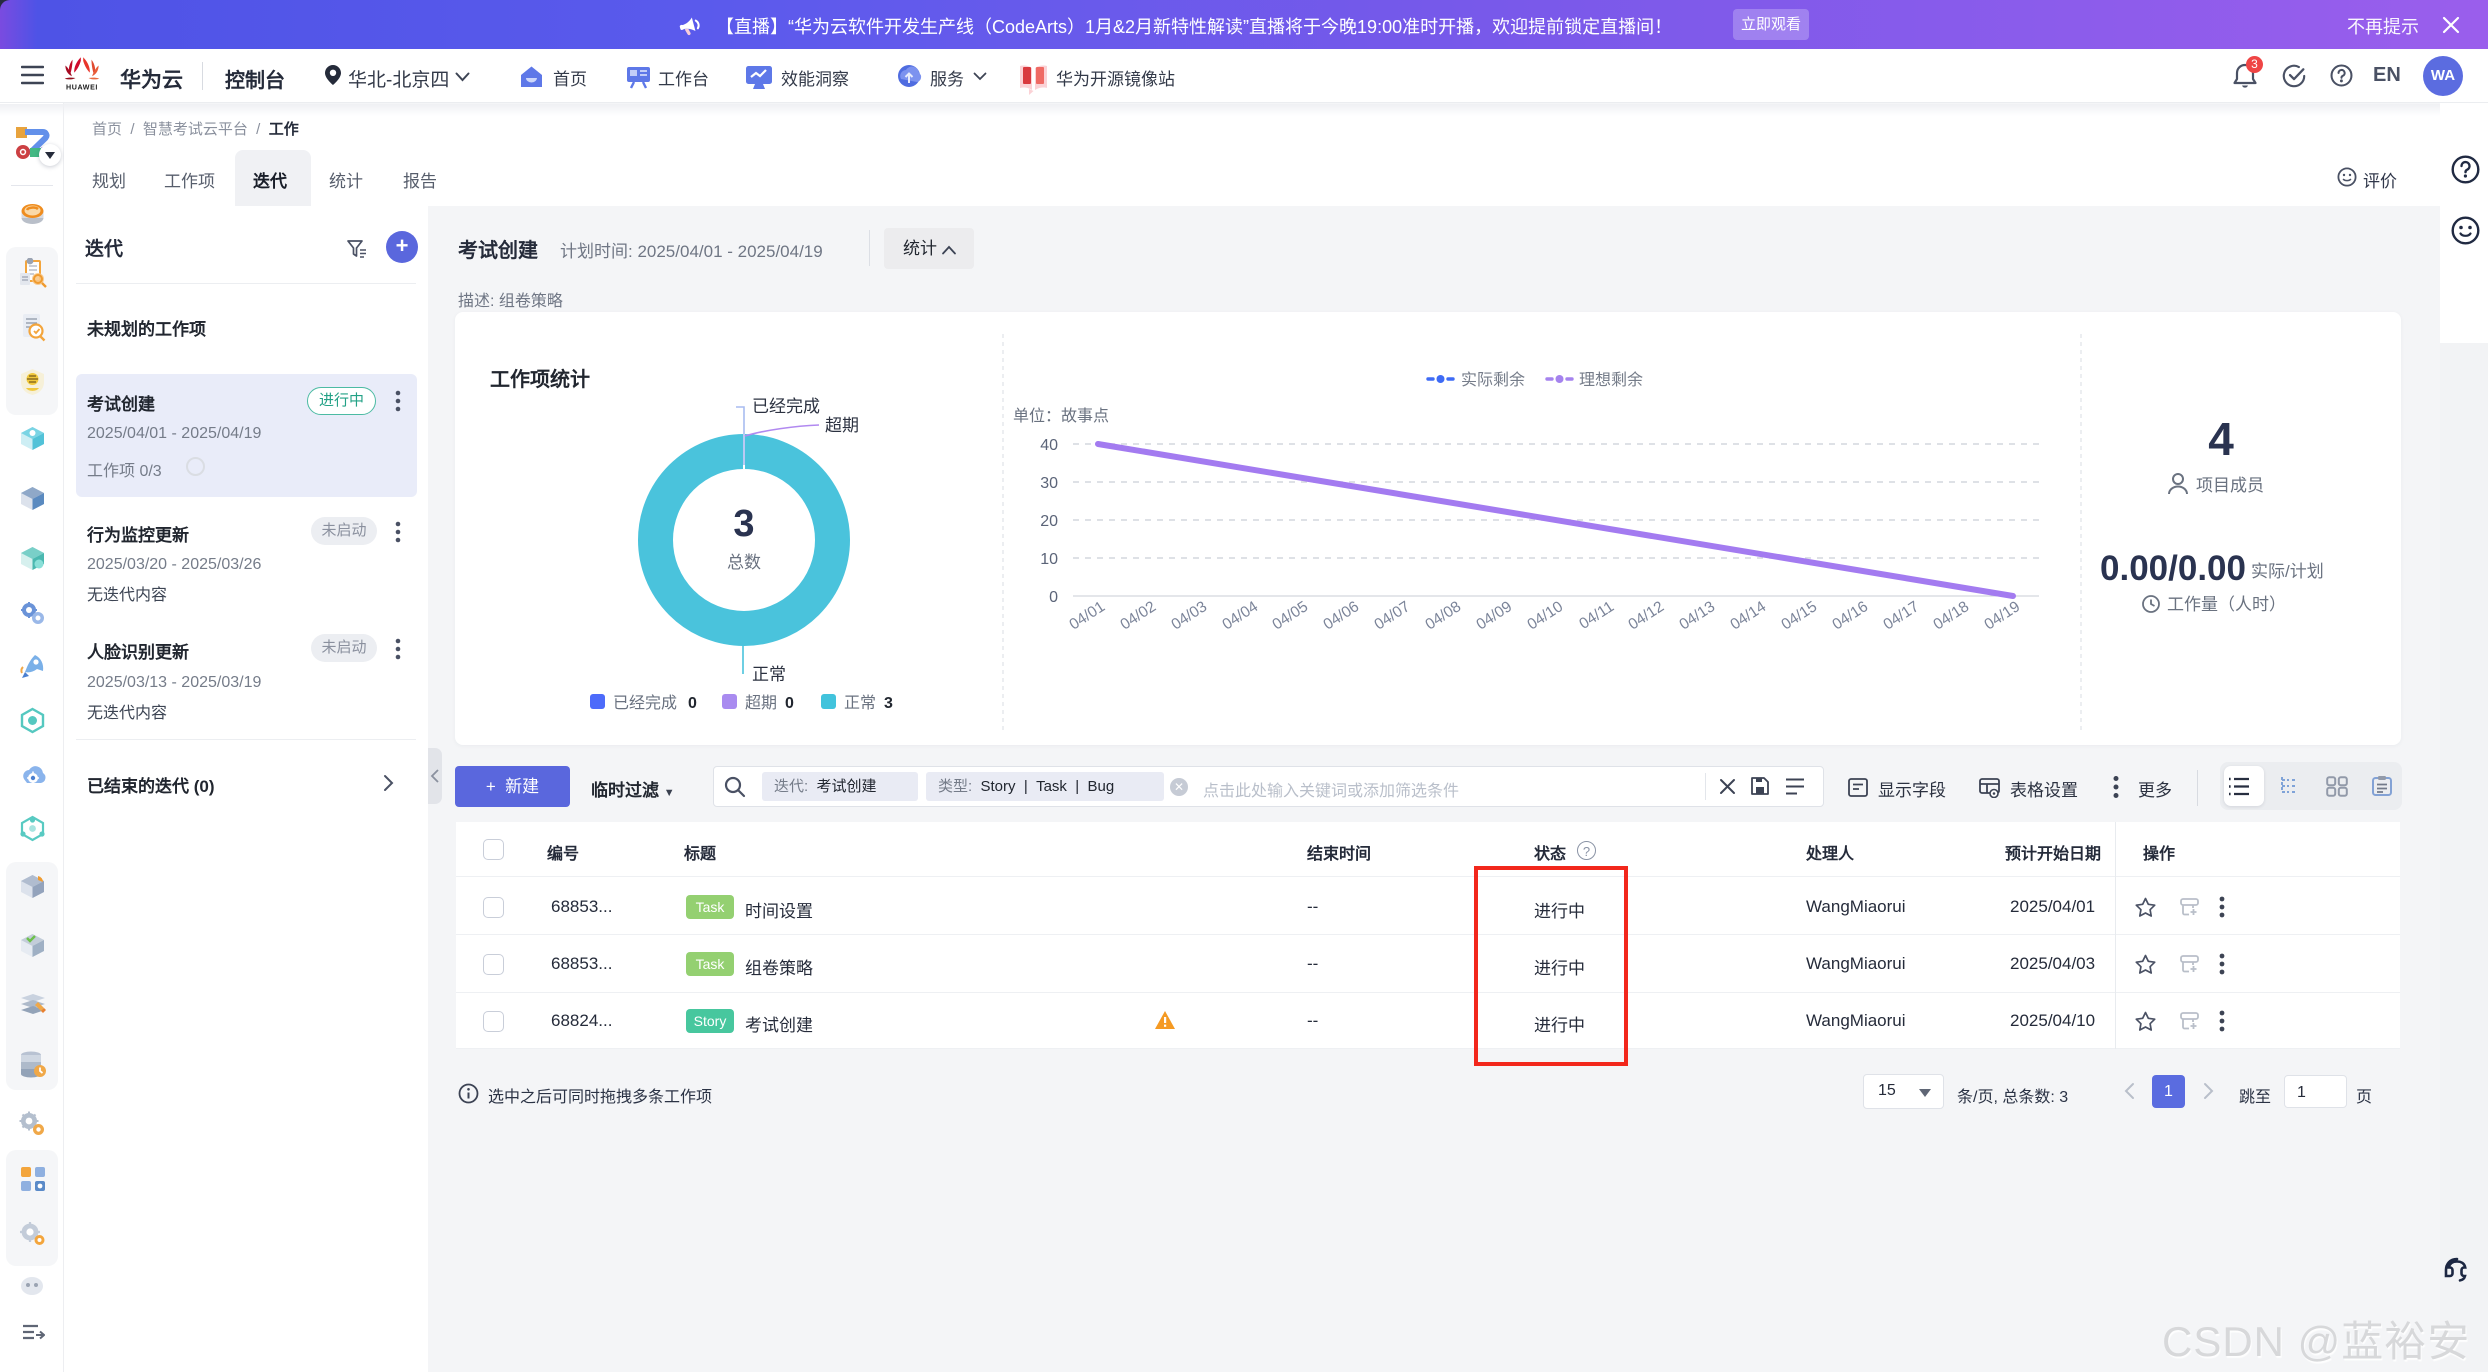 This screenshot has height=1372, width=2488. Describe the element at coordinates (1494, 615) in the screenshot. I see `svg-text: 04/09` at that location.